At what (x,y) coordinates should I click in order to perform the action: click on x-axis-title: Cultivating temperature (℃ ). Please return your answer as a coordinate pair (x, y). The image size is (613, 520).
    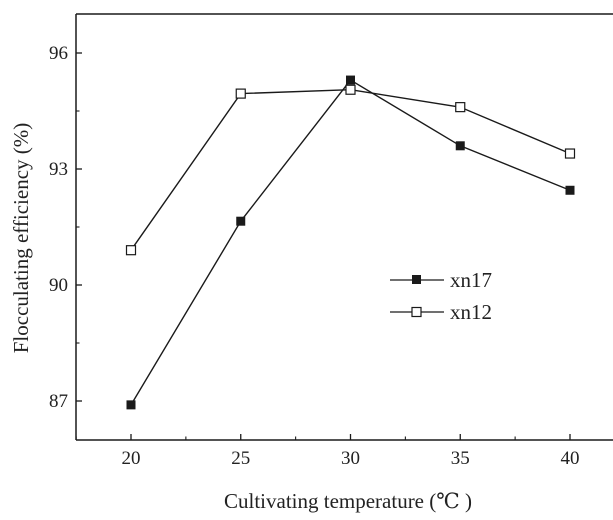
    Looking at the image, I should click on (348, 501).